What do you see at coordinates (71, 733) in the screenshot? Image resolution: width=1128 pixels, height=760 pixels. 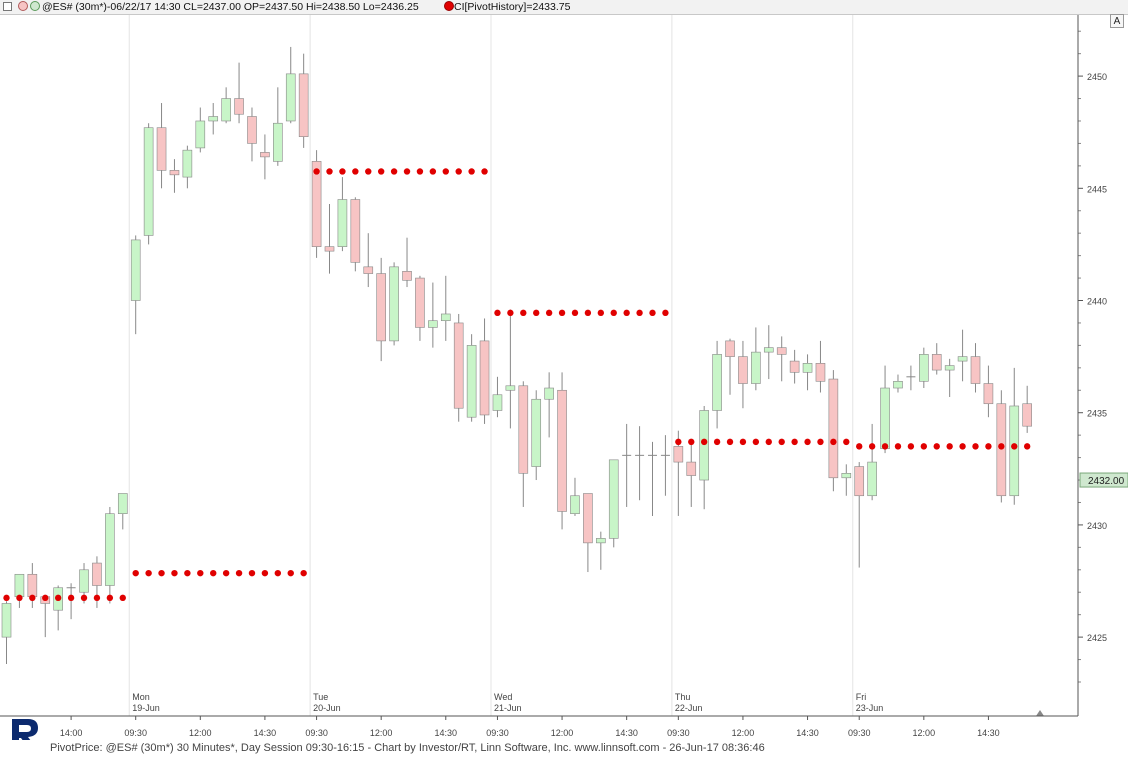 I see `x-tick-label: 14:00` at bounding box center [71, 733].